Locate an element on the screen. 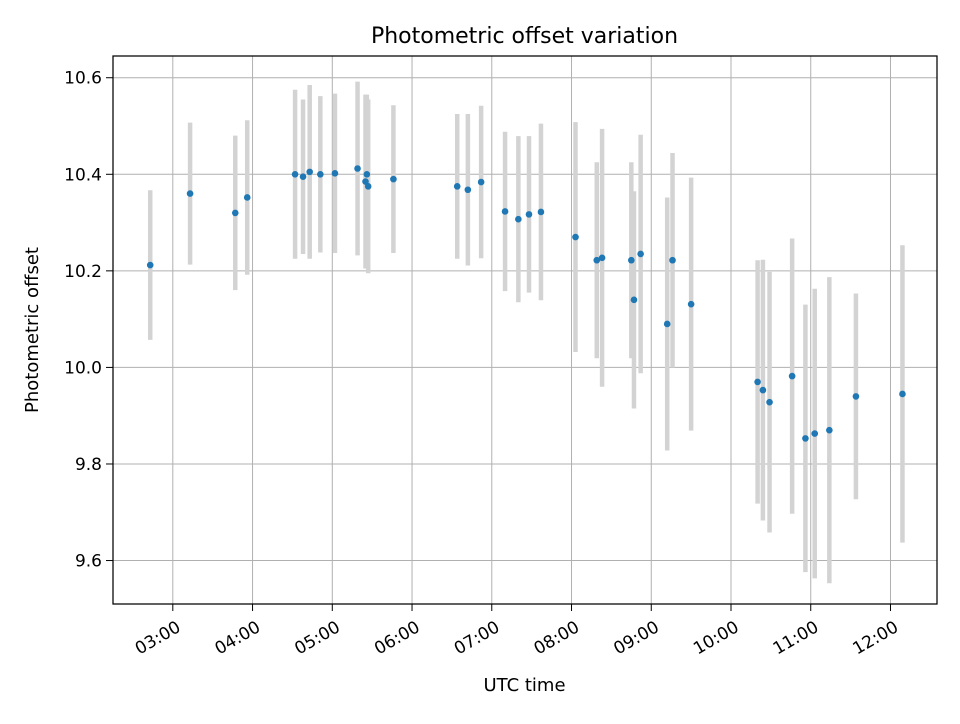  y-axis: 9.6 9.8 10.0 10.2 10.4 10.6 is located at coordinates (88, 320).